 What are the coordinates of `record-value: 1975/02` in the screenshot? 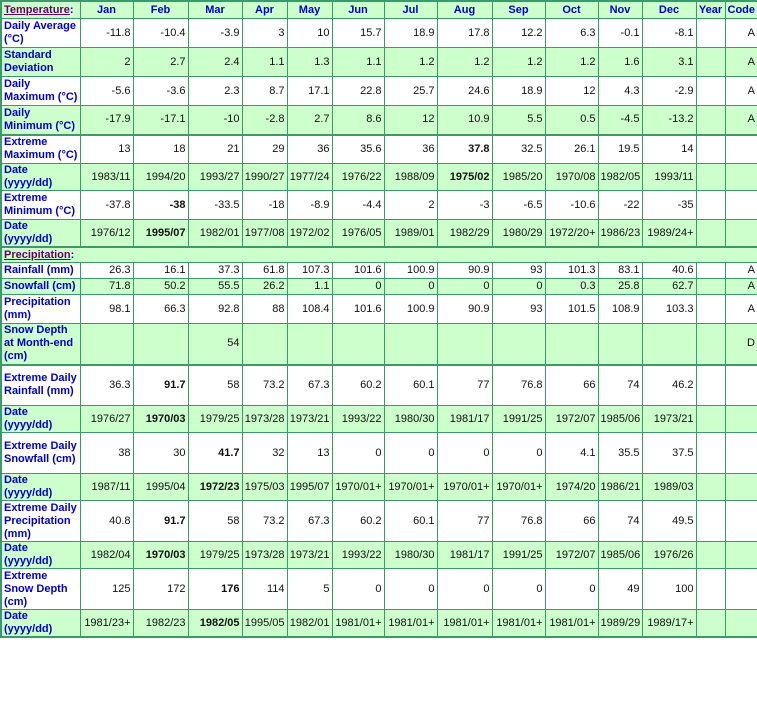 It's located at (469, 176).